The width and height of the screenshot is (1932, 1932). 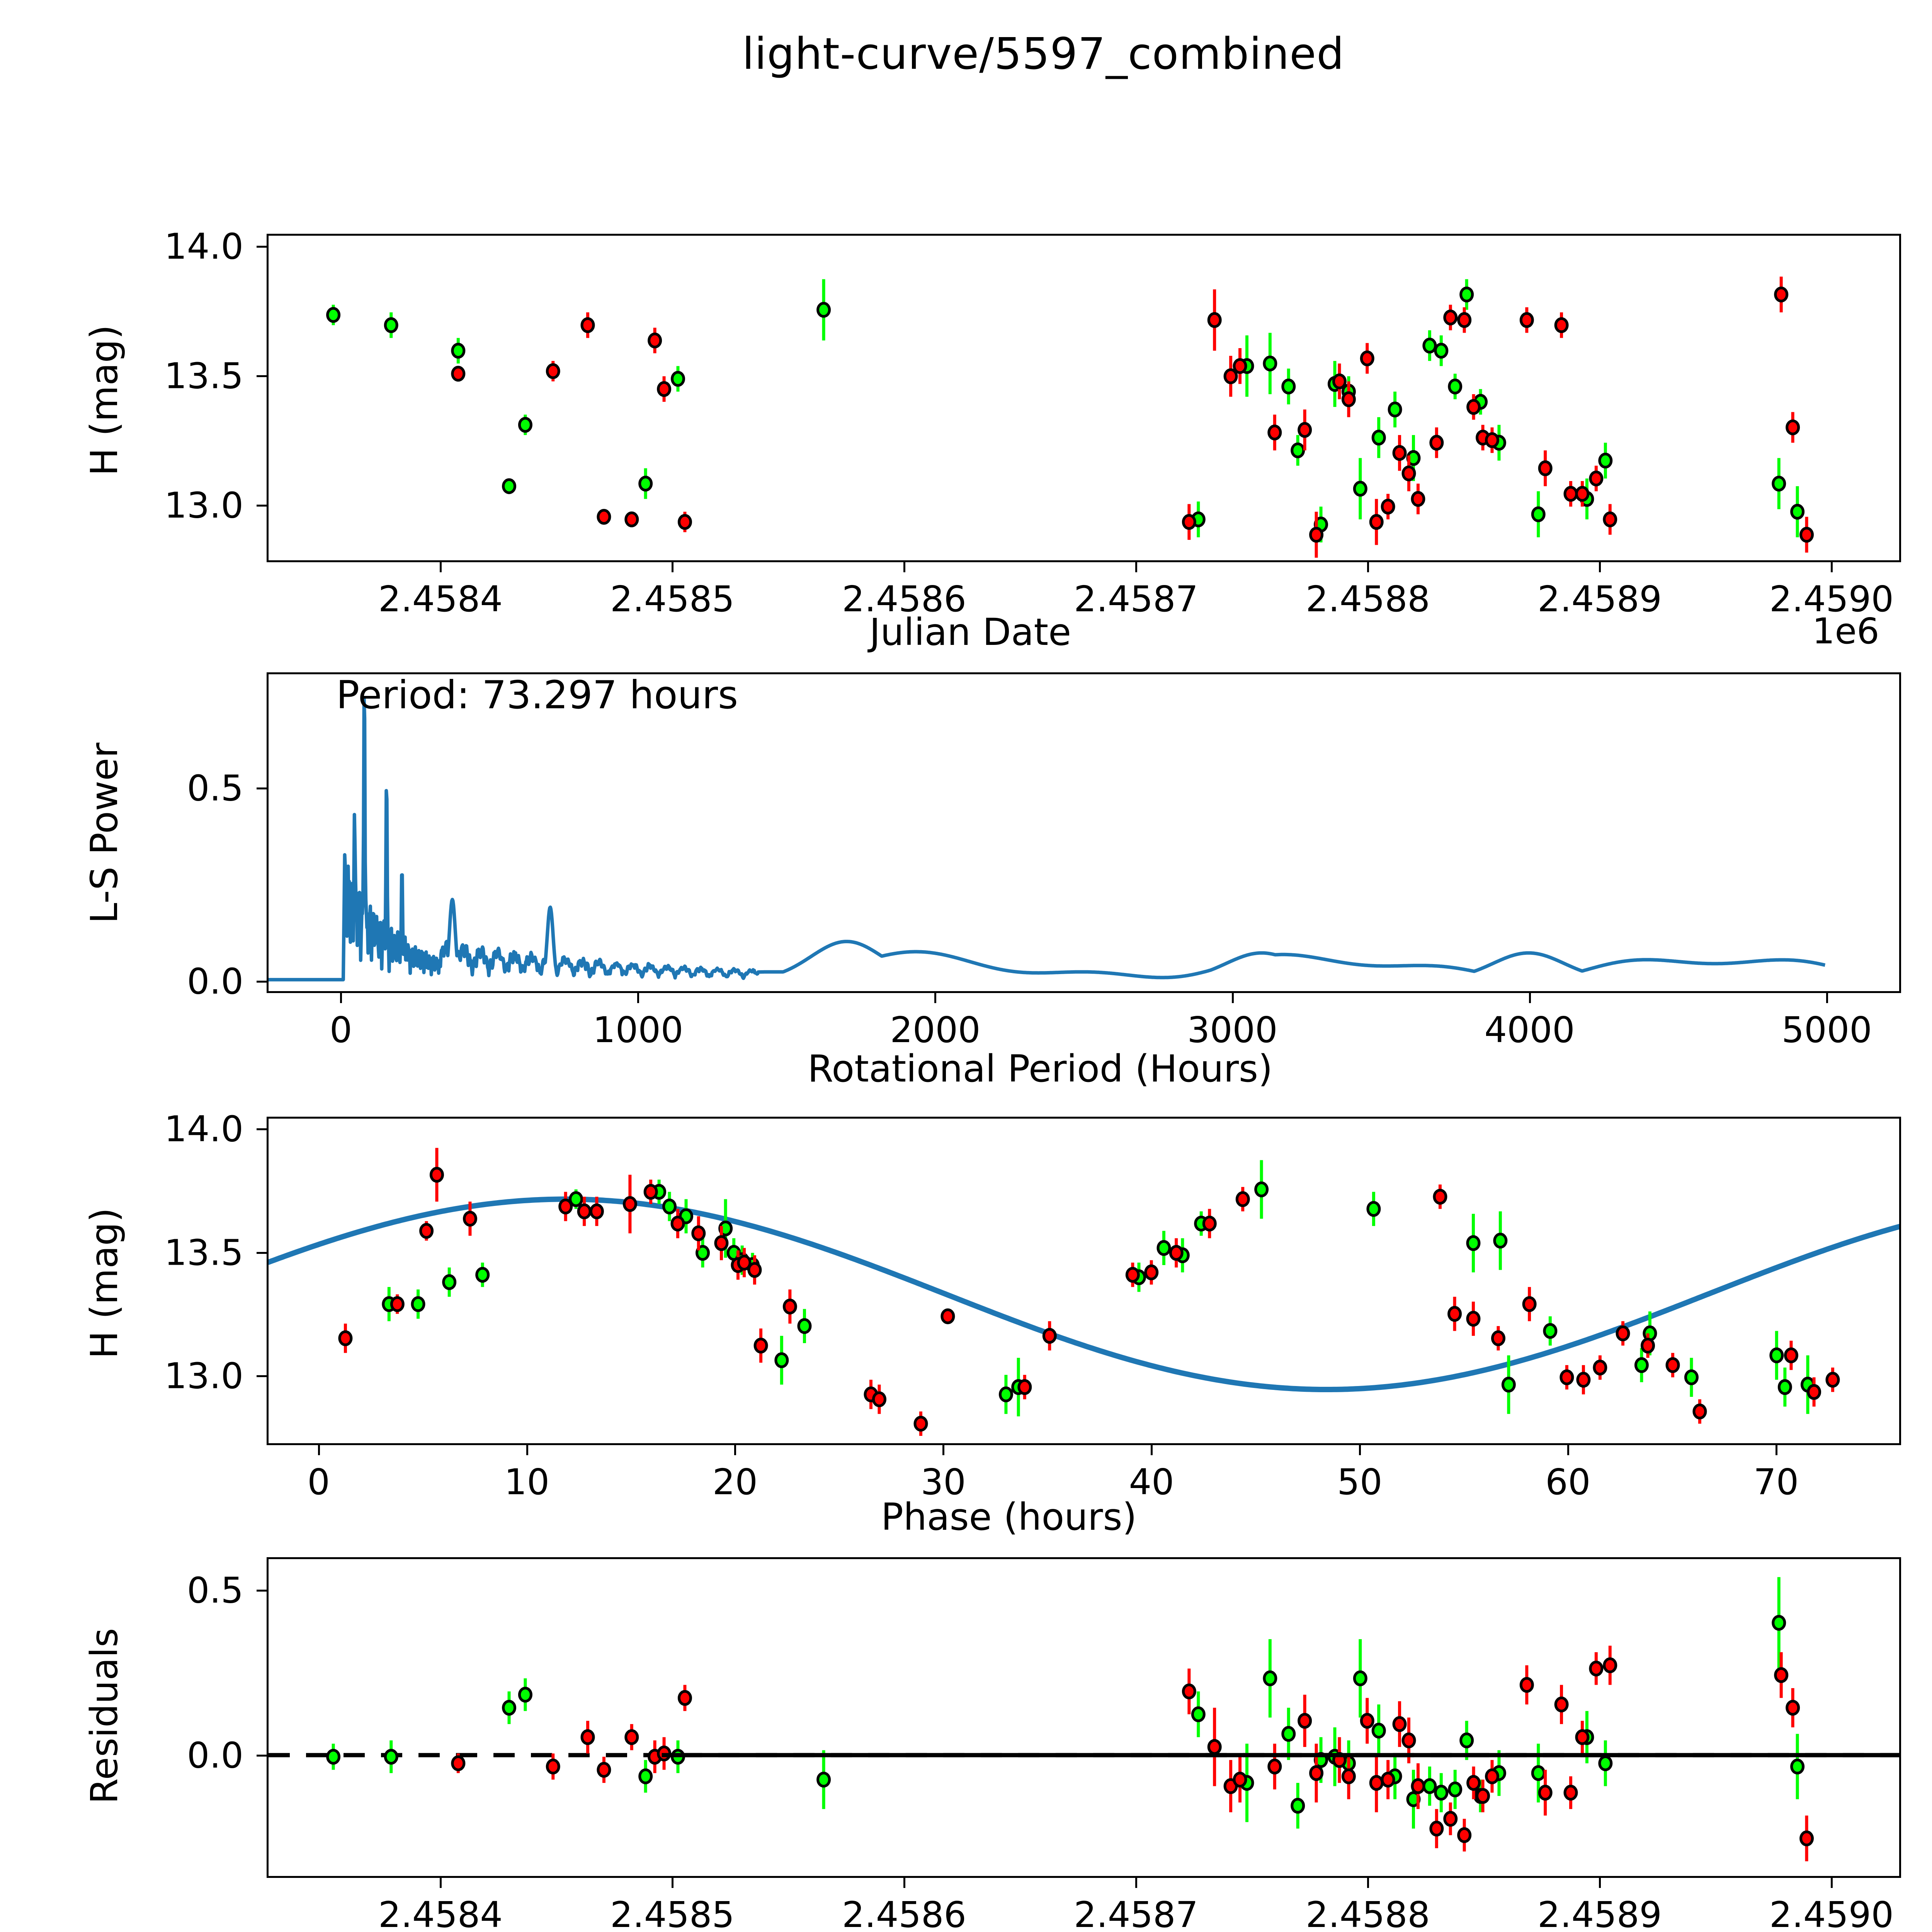 I want to click on phase-xticklabel: 0, so click(x=319, y=1482).